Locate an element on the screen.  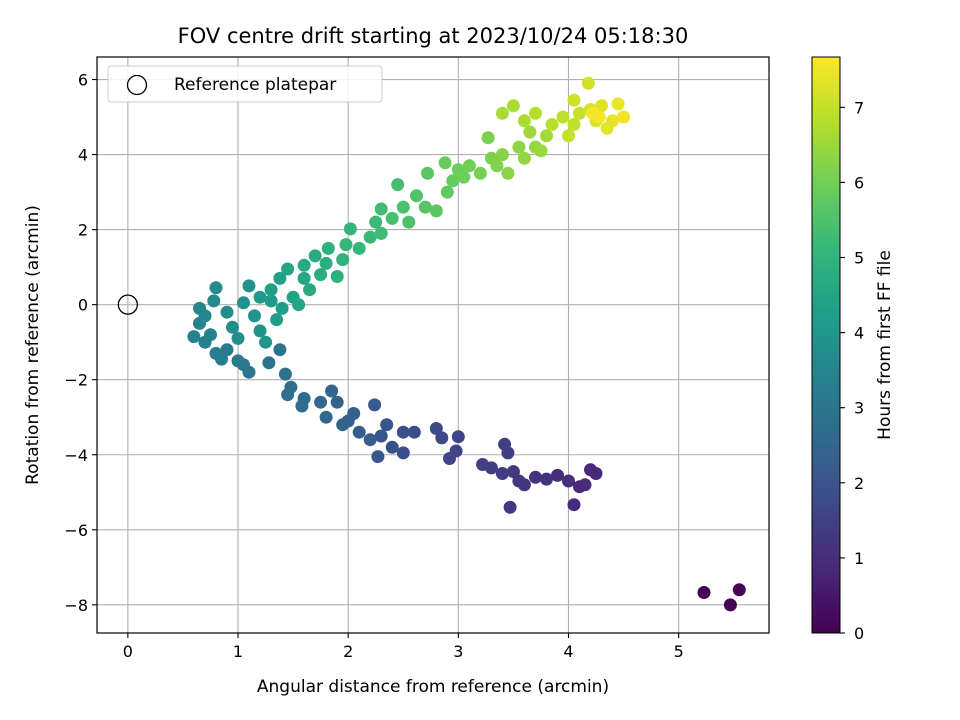
x-tick-label: 2 is located at coordinates (348, 651).